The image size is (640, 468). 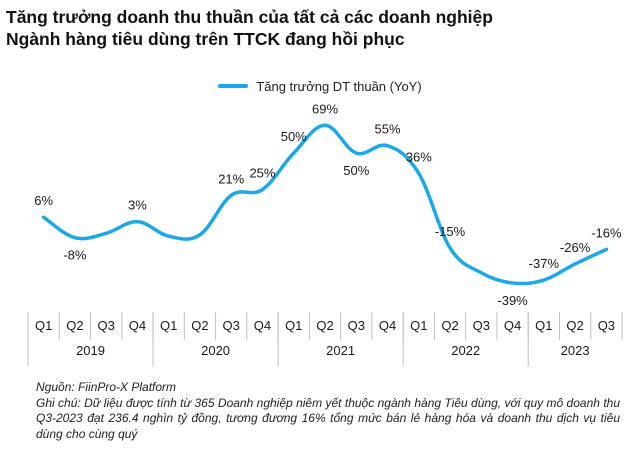 I want to click on legend: Tăng trưởng DT thuần (YoY), so click(x=320, y=86).